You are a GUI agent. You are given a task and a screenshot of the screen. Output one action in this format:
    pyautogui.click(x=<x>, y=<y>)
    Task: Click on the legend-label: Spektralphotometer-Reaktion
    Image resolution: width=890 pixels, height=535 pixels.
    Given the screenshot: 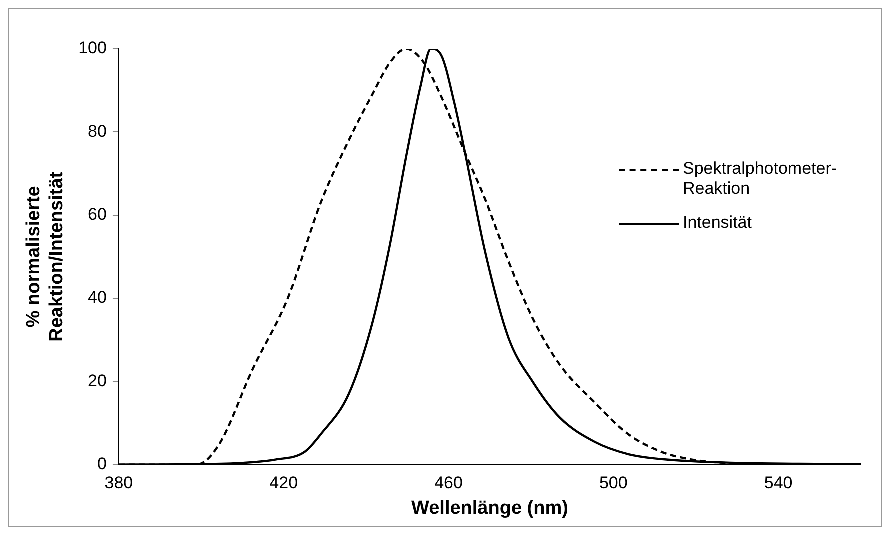 What is the action you would take?
    pyautogui.click(x=760, y=179)
    